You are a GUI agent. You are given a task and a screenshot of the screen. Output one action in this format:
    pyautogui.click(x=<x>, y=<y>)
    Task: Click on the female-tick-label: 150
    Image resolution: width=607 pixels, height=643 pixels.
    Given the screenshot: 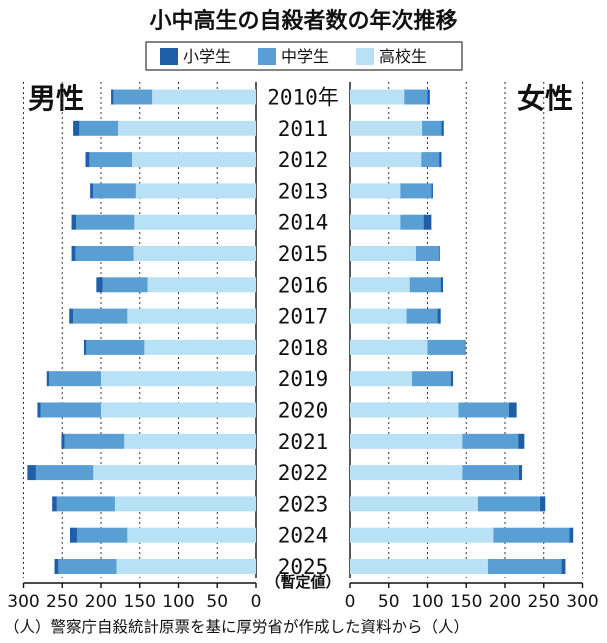 What is the action you would take?
    pyautogui.click(x=466, y=602)
    